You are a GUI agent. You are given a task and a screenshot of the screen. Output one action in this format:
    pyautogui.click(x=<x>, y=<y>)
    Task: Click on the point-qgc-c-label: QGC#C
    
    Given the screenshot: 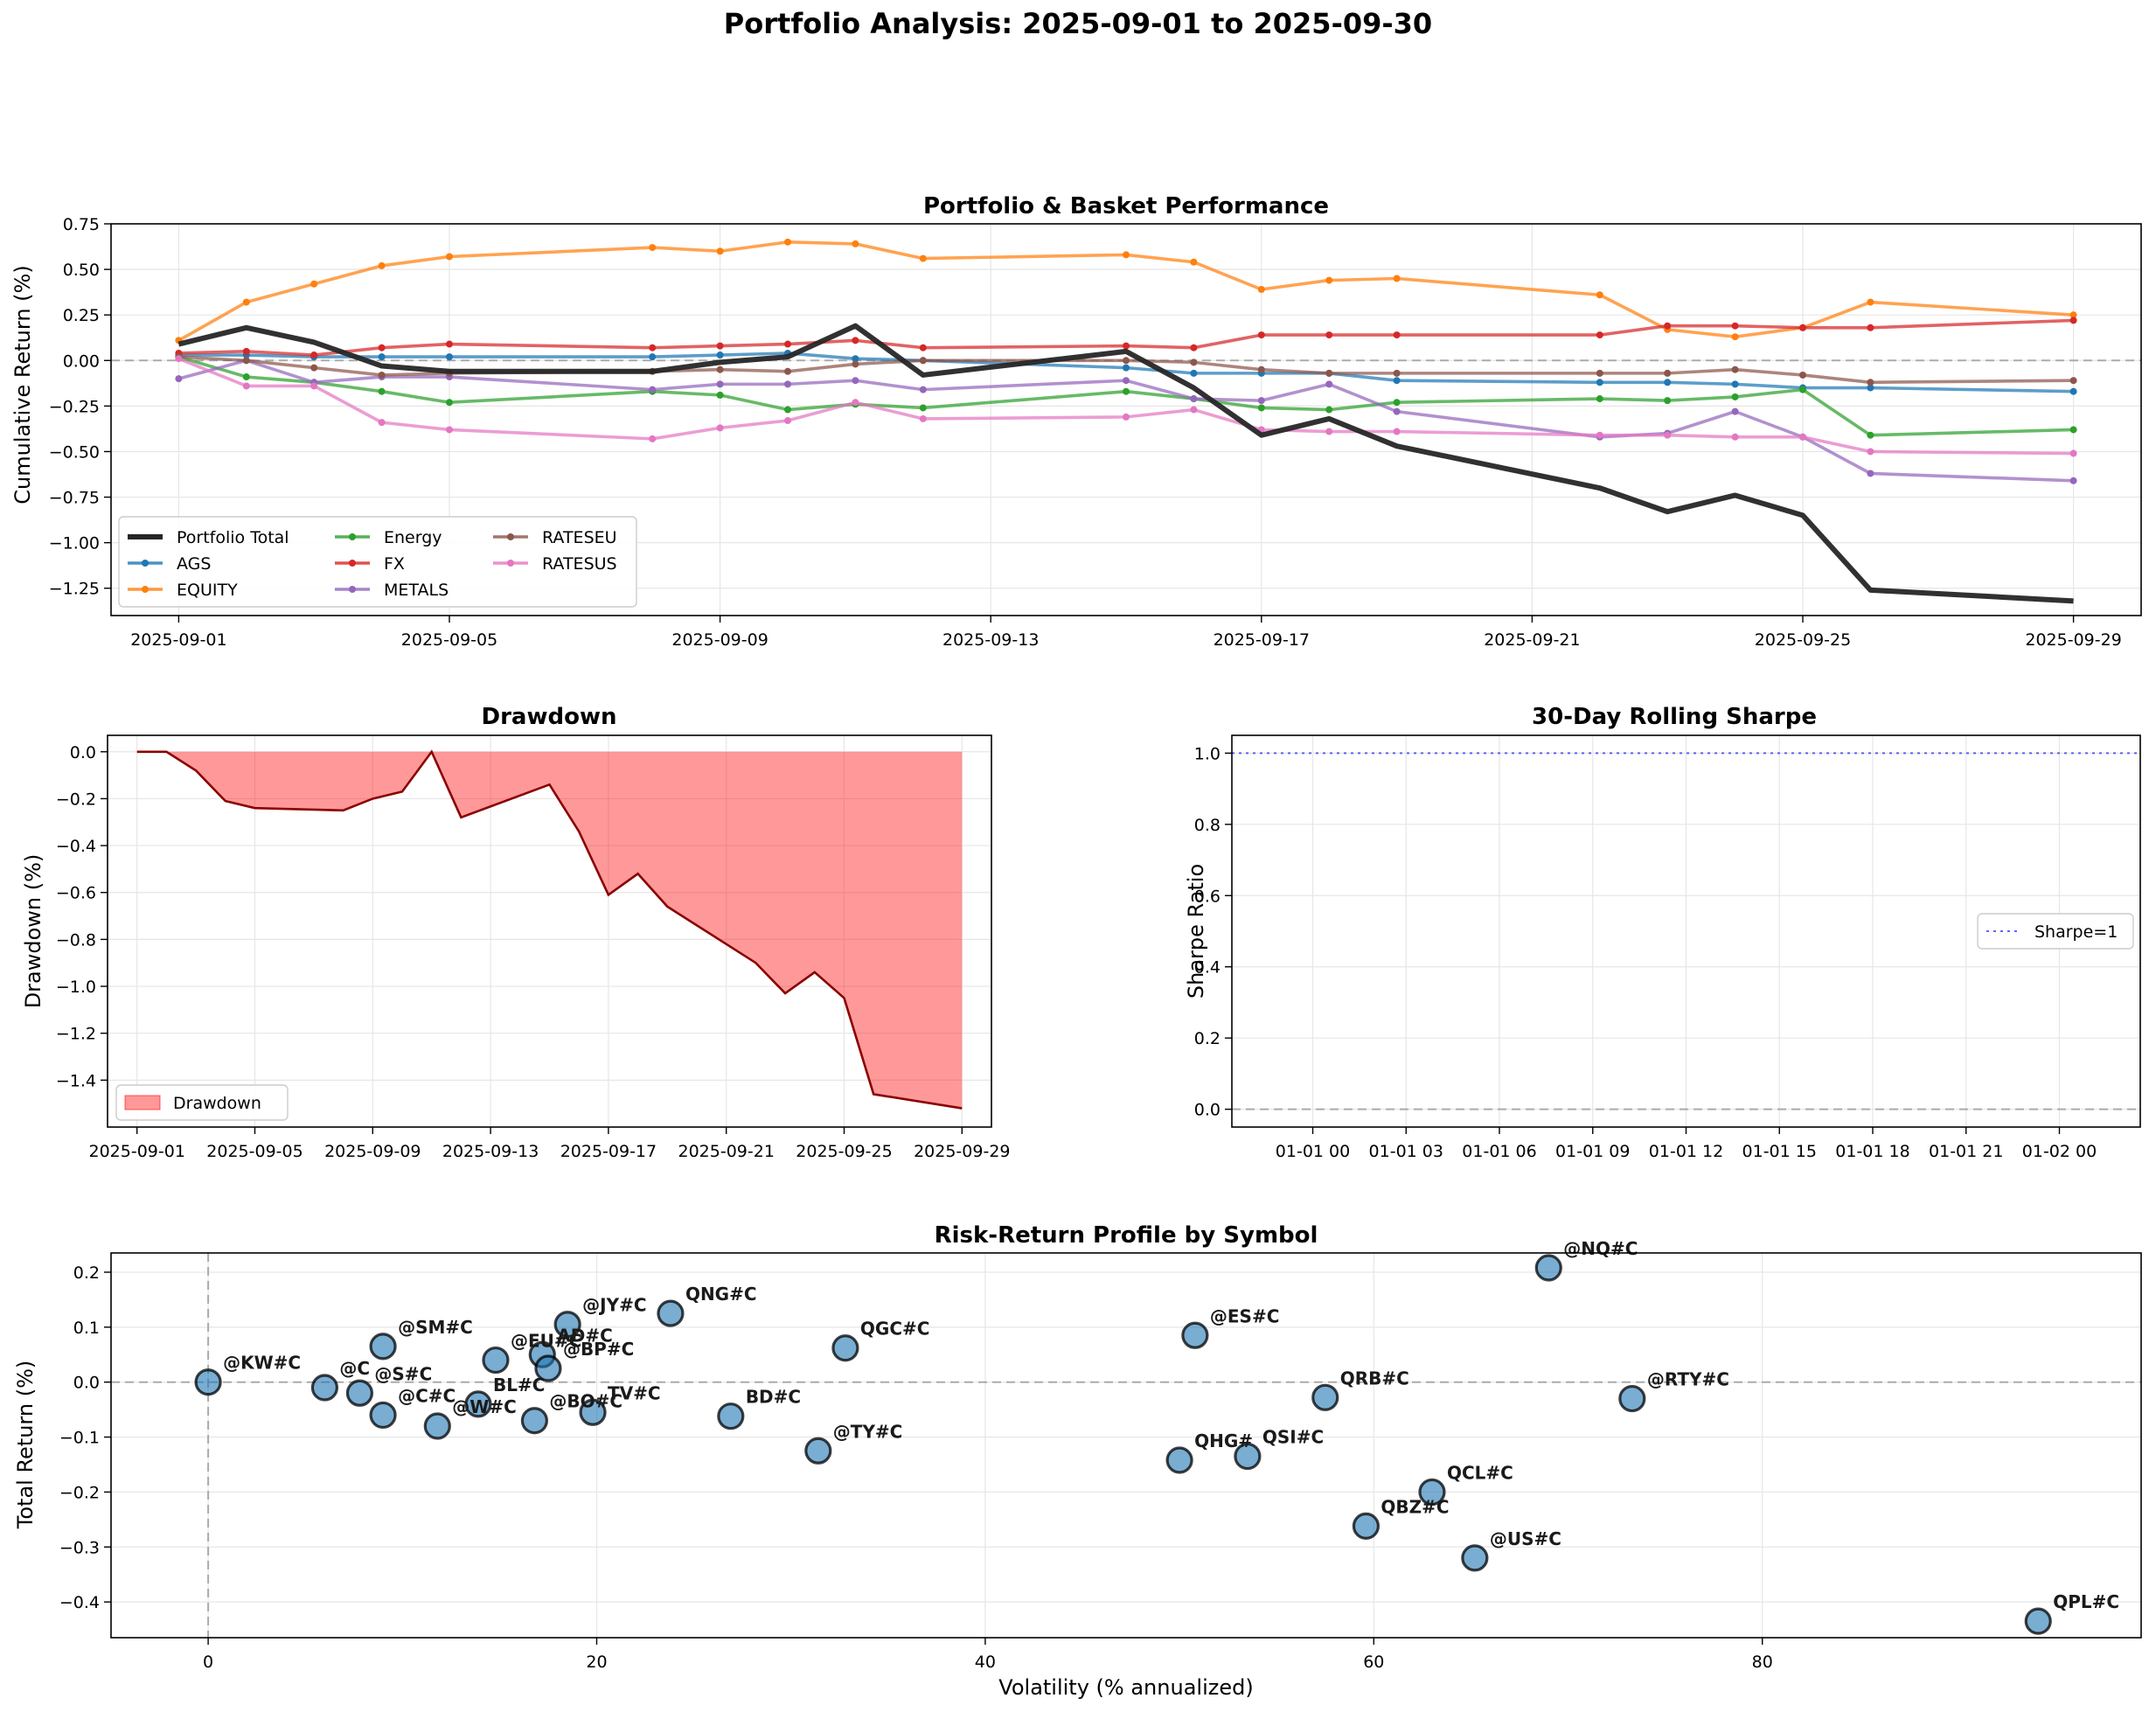 What is the action you would take?
    pyautogui.click(x=895, y=1329)
    